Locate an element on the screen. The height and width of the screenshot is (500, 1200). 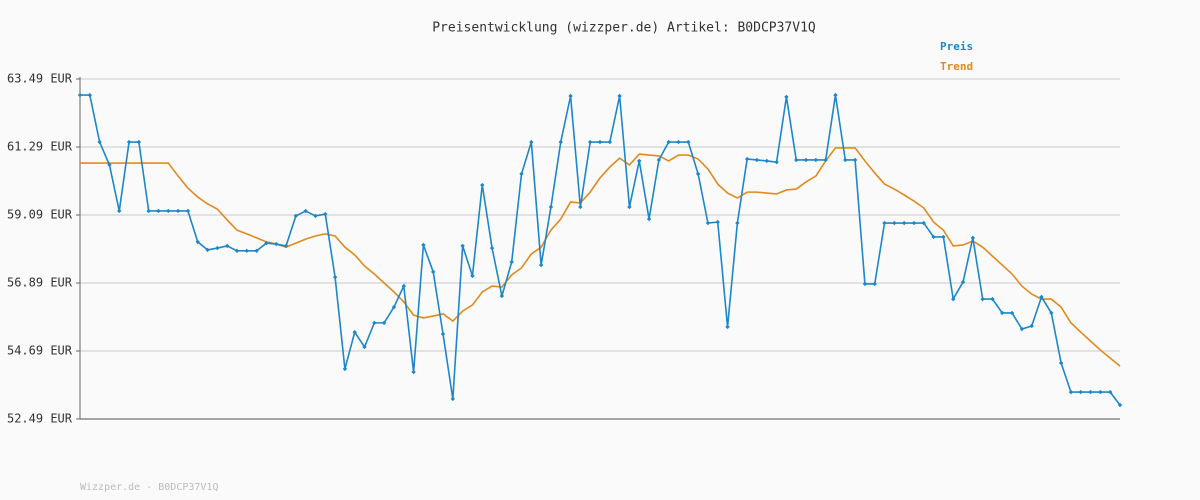
y-tick-label: 63.49 EUR is located at coordinates (40, 79).